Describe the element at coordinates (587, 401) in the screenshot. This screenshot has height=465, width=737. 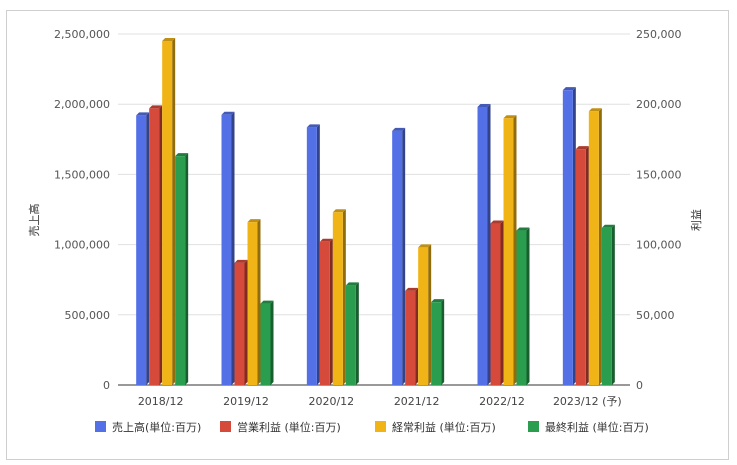
I see `category-label: 2023/12 (予)` at that location.